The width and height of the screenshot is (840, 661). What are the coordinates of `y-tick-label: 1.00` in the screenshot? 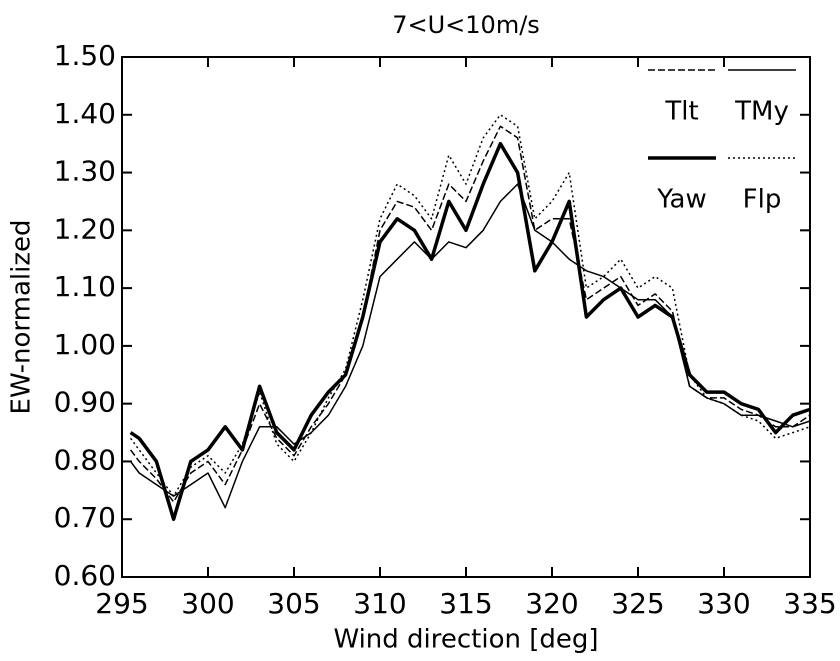 It's located at (85, 344).